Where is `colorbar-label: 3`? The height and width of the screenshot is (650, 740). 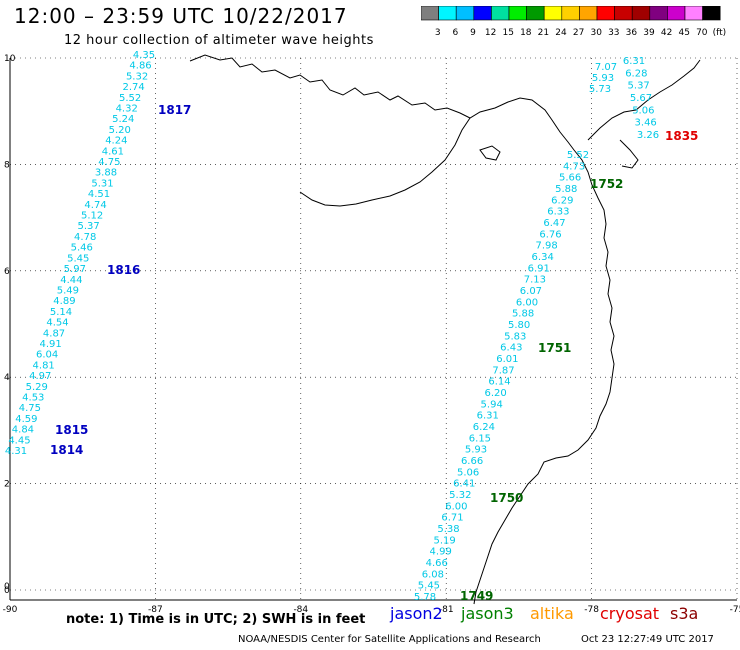 colorbar-label: 3 is located at coordinates (438, 33).